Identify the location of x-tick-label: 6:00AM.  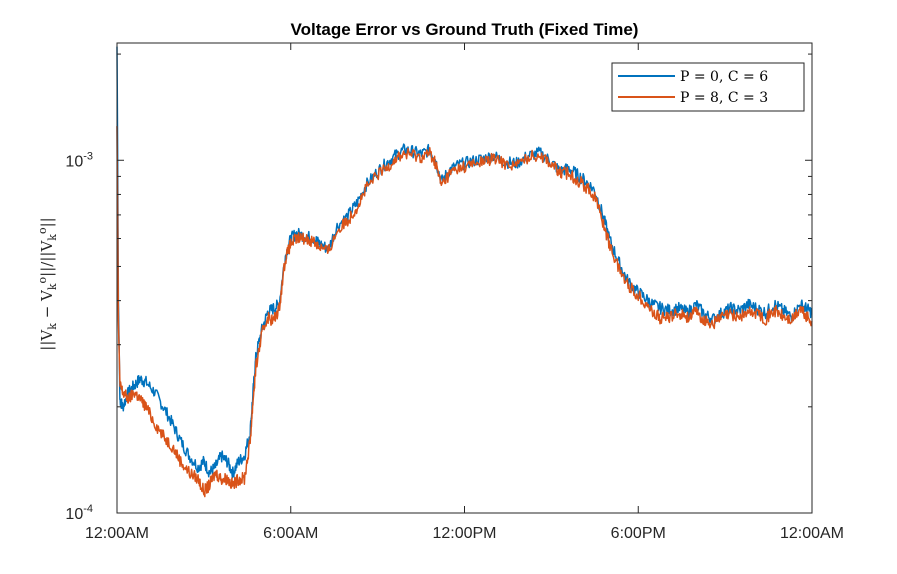
(290, 533).